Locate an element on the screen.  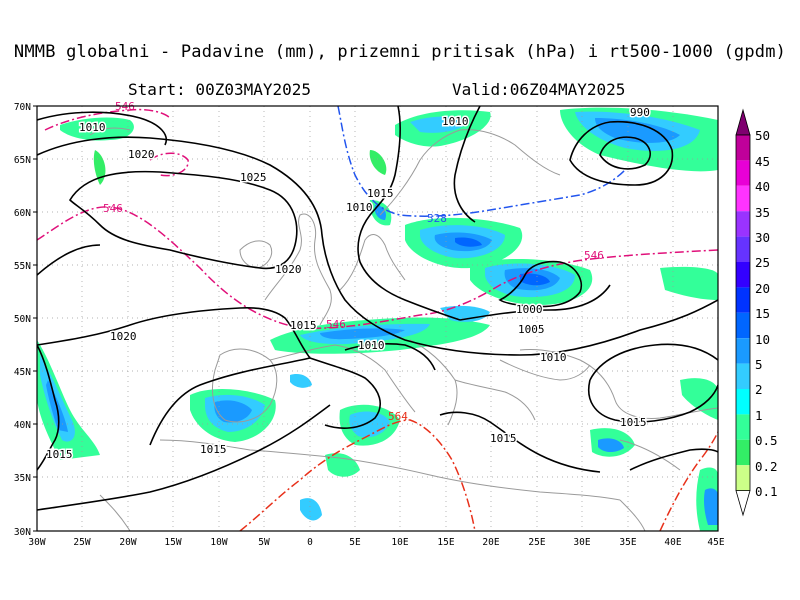
lat-label: 65N is located at coordinates (22, 160).